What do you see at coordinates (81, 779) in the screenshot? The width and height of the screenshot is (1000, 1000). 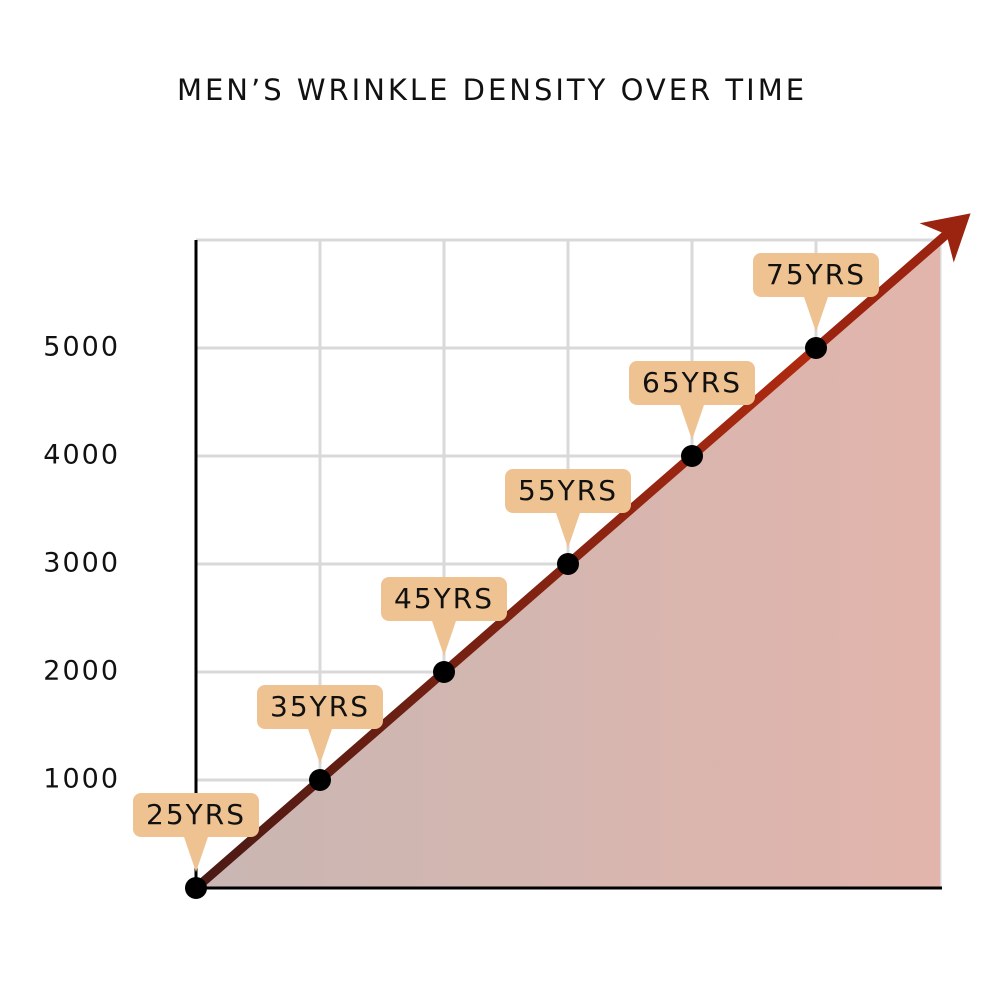 I see `y-tick-label: 1000` at bounding box center [81, 779].